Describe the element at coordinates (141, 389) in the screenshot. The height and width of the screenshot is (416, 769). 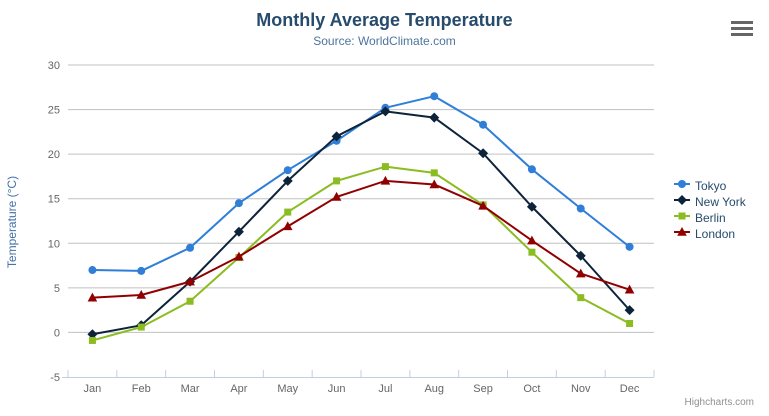
I see `x-tick-label: Feb` at that location.